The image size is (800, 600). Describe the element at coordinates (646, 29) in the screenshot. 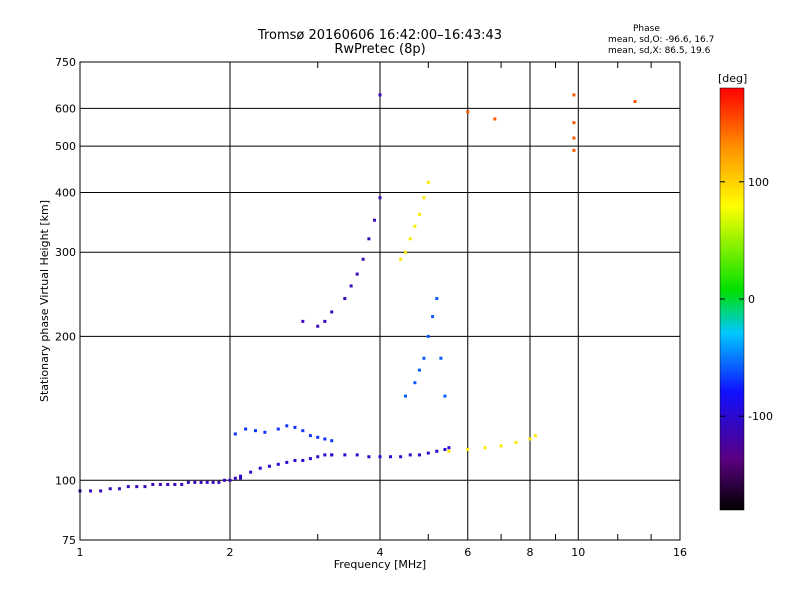

I see `phase-heading: Phase` at that location.